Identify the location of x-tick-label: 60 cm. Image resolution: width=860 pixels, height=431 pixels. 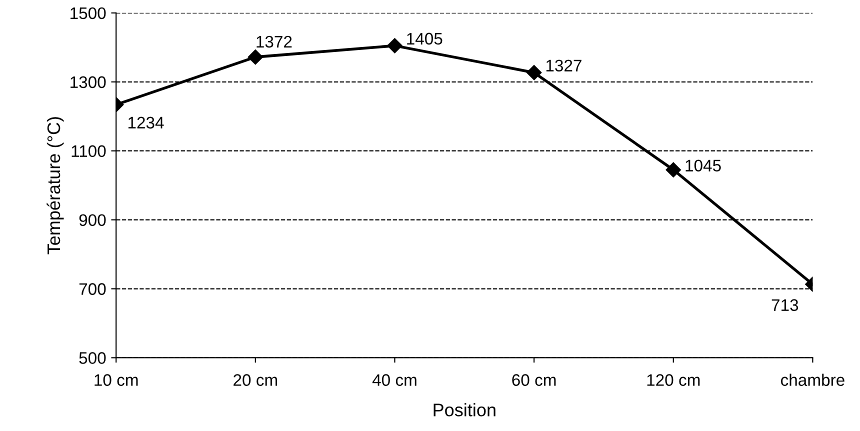
(534, 380).